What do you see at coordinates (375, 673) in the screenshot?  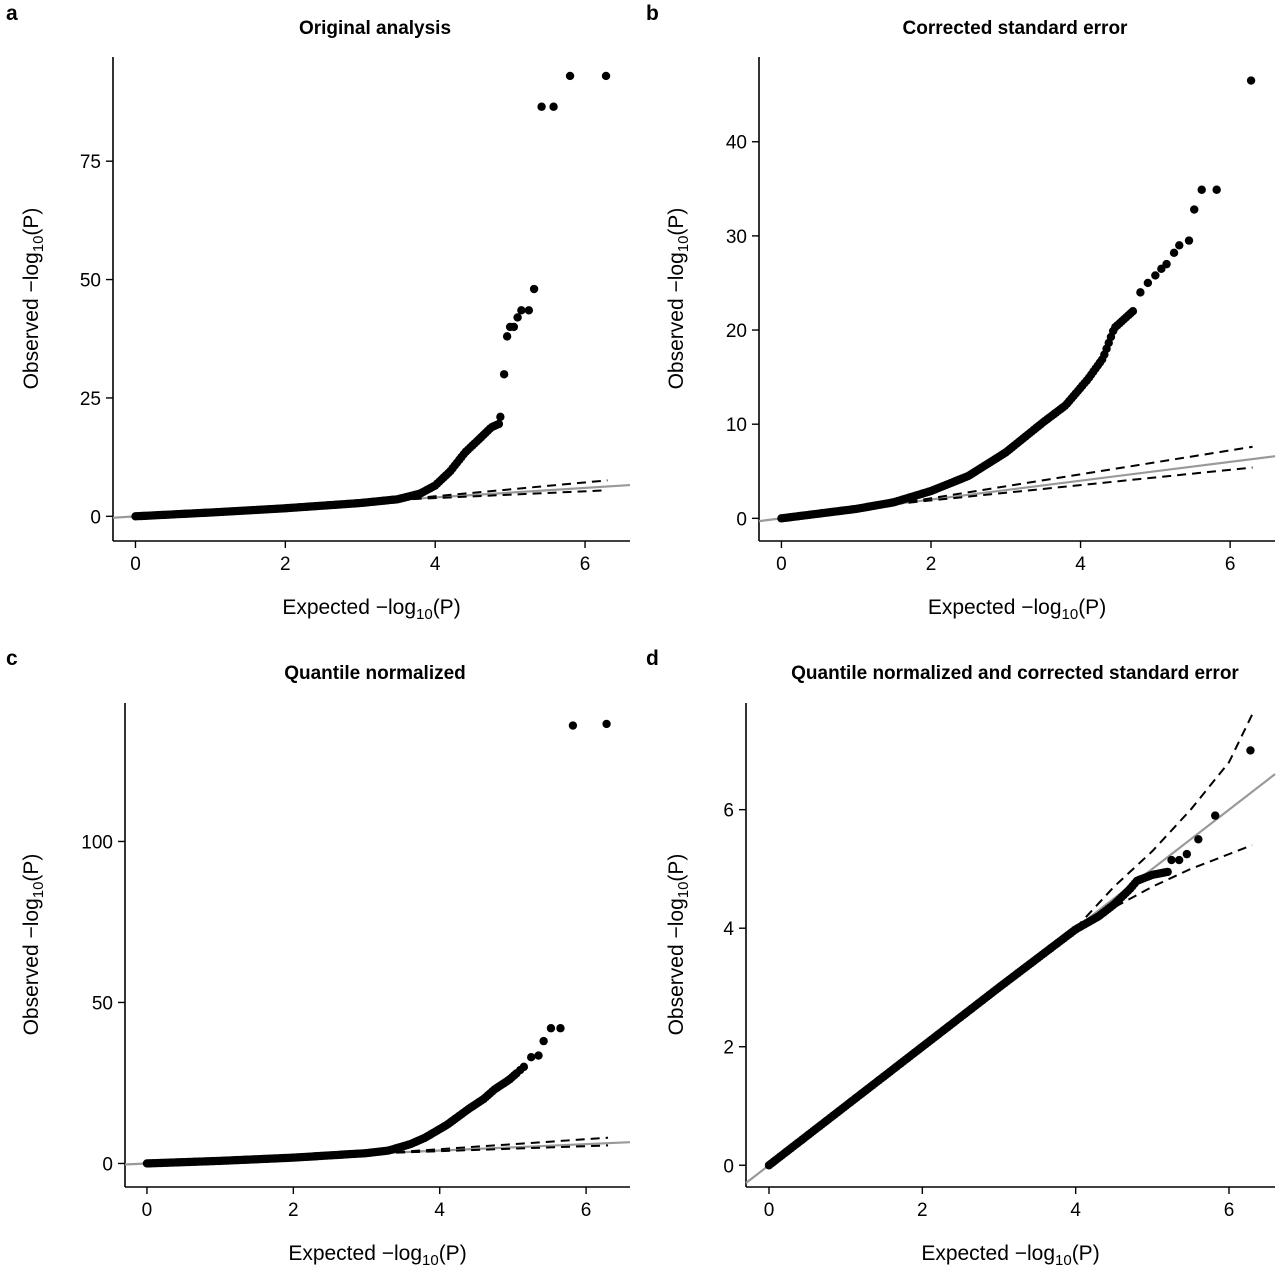 I see `panel-title: Quantile normalized` at bounding box center [375, 673].